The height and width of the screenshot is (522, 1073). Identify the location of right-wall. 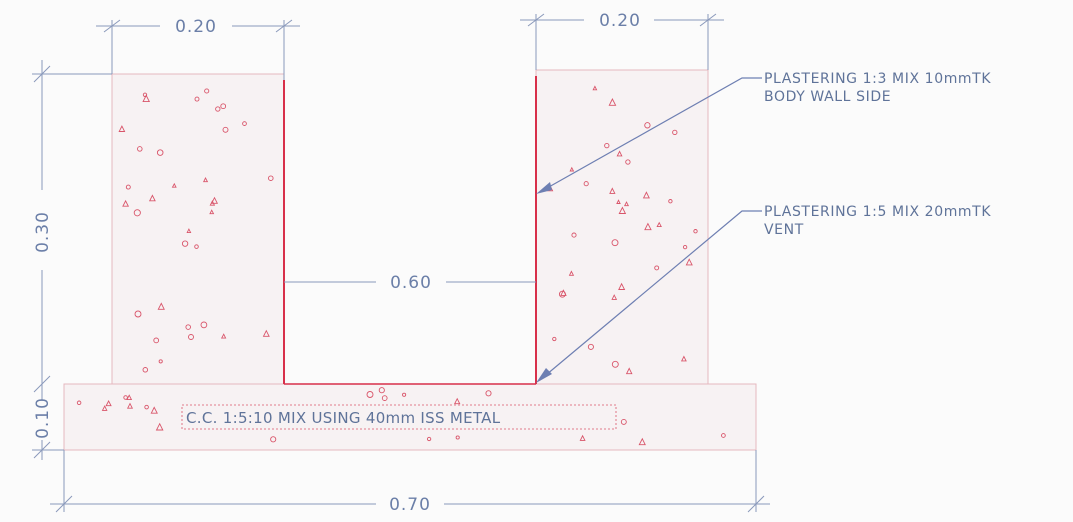
(622, 227).